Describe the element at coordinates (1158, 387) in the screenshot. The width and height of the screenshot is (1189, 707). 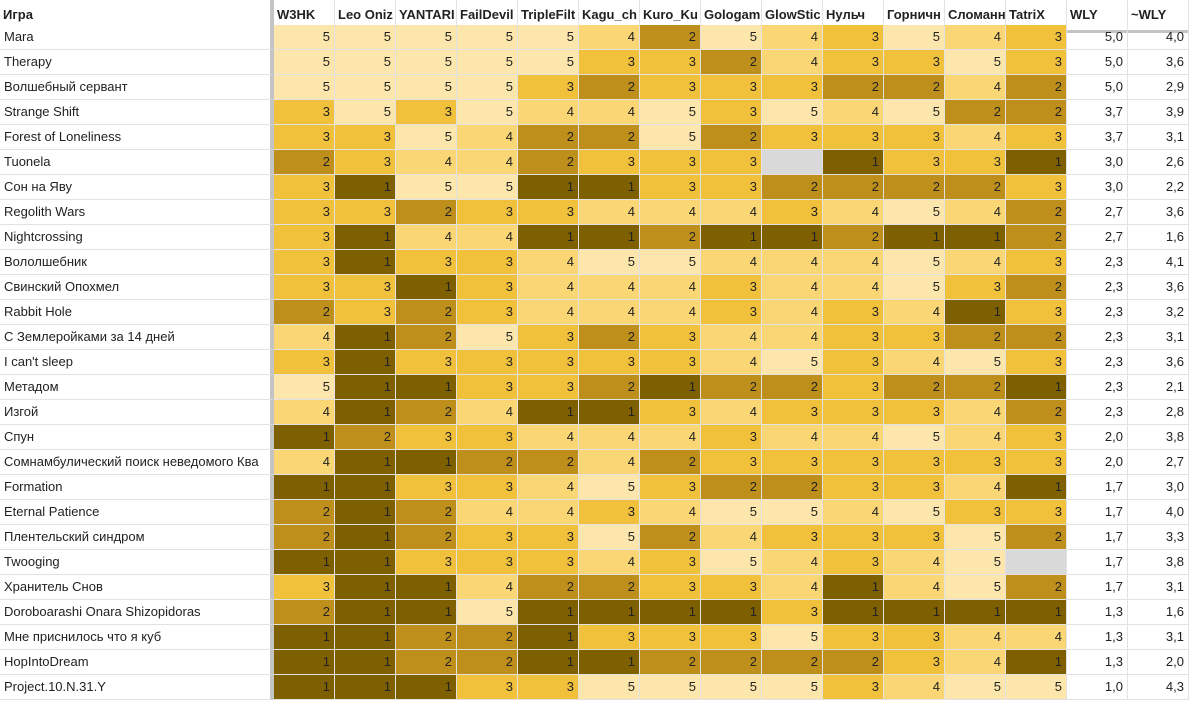
I see `average-cell: 2,1` at that location.